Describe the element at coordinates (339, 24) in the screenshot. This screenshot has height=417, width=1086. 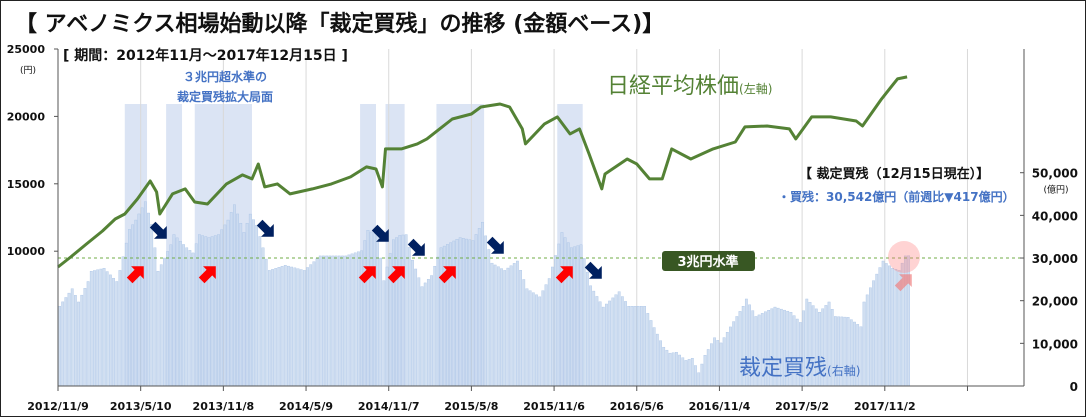
I see `chart-title: 【 アベノミクス相場始動以降「裁定買残」の推移 (金額ベース)】` at that location.